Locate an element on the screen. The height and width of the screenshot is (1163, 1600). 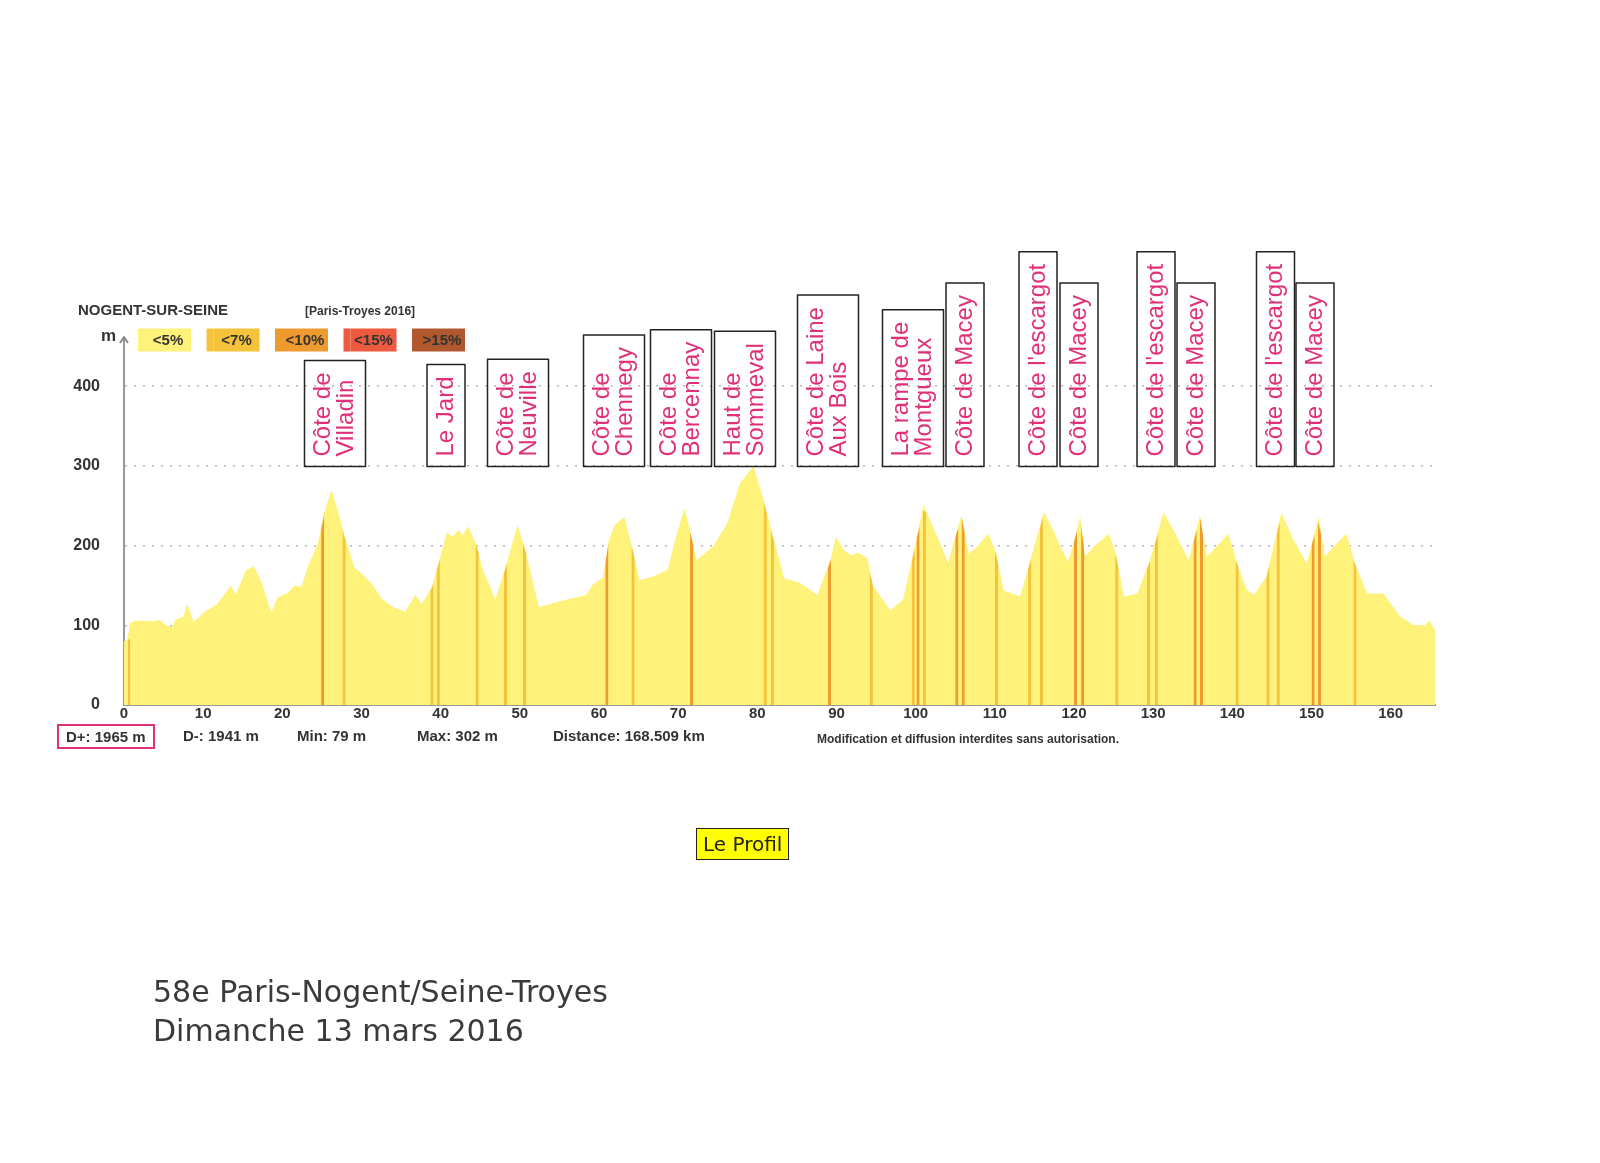
annotation: Le Jard is located at coordinates (444, 416).